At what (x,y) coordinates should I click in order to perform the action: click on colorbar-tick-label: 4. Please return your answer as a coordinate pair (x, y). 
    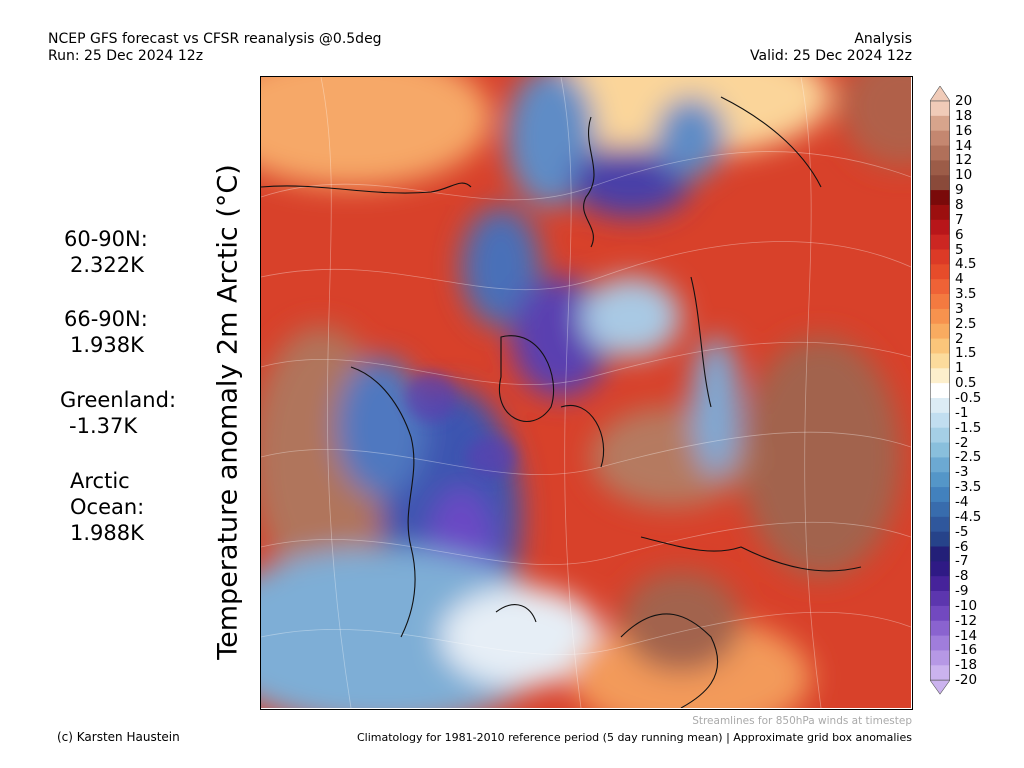
    Looking at the image, I should click on (959, 279).